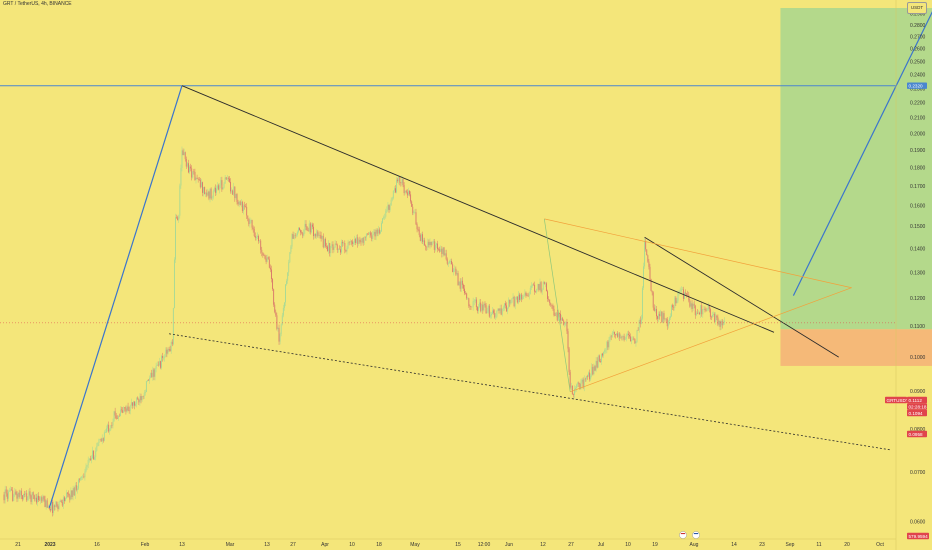  I want to click on x-tick-label: Feb, so click(145, 545).